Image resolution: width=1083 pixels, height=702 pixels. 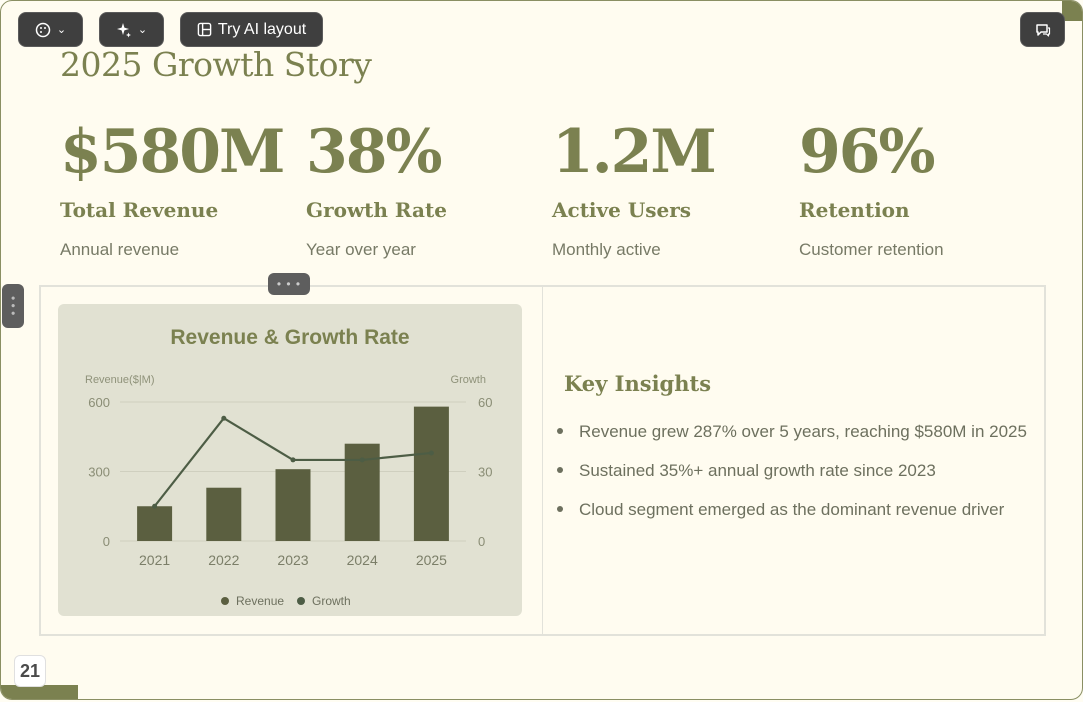 What do you see at coordinates (376, 188) in the screenshot?
I see `stat-growth-rate: 38% Growth Rate Year over year` at bounding box center [376, 188].